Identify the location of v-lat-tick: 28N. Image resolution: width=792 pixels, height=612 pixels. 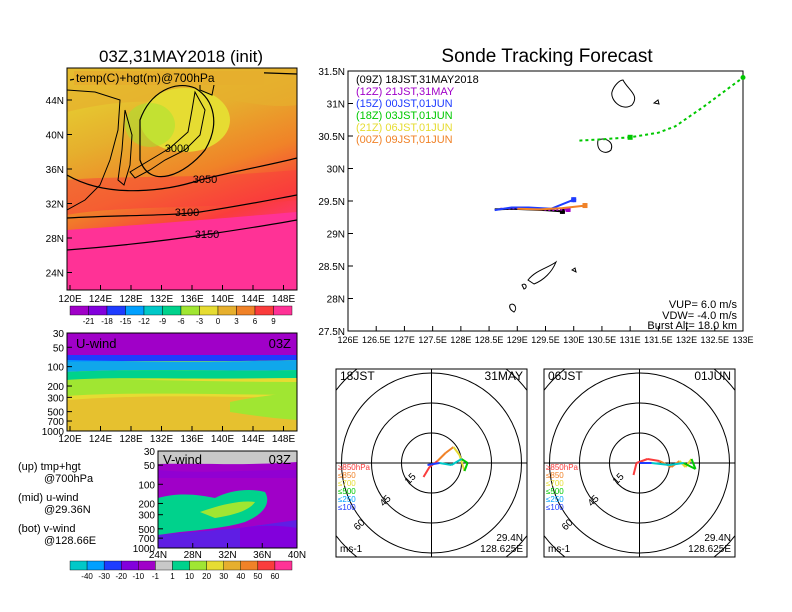
(193, 555).